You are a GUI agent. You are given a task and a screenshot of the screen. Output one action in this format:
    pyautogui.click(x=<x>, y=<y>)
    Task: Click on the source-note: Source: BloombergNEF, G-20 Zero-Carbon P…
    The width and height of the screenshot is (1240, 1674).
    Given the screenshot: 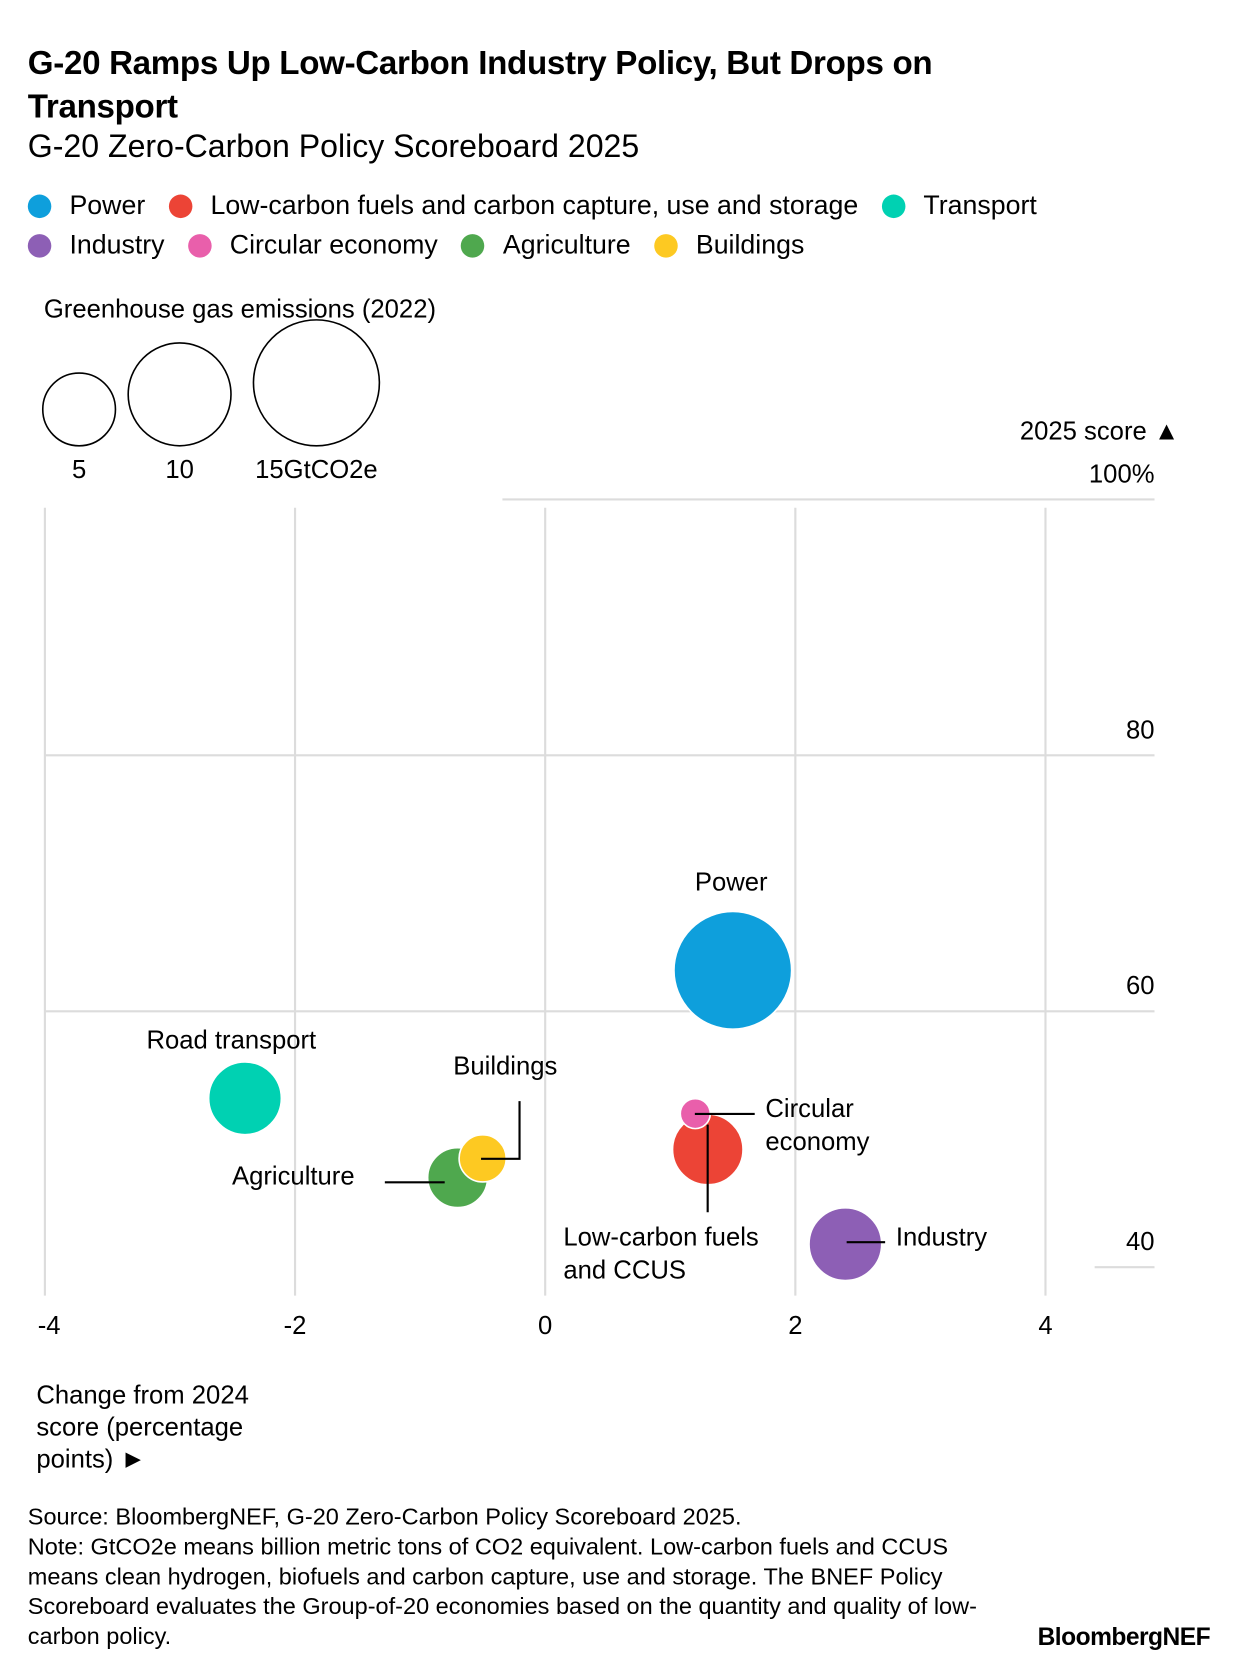 What is the action you would take?
    pyautogui.click(x=384, y=1516)
    